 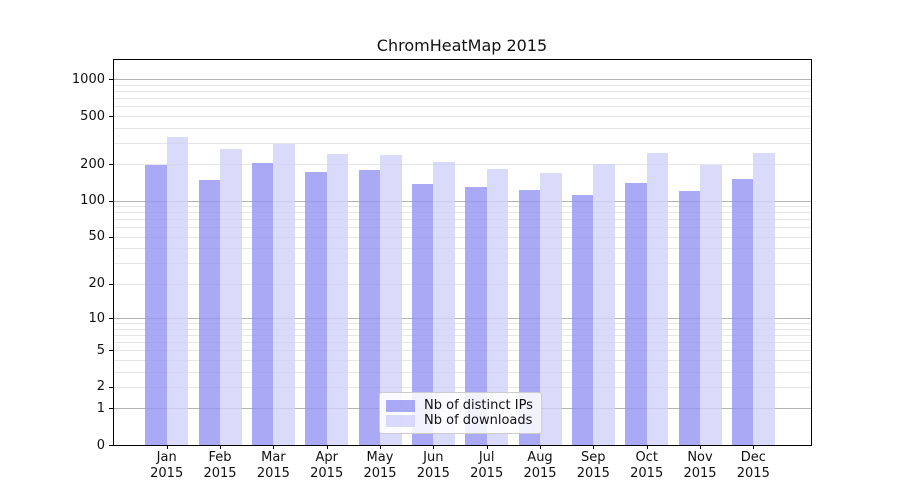 What do you see at coordinates (380, 465) in the screenshot?
I see `x-tick-label-may: May 2015` at bounding box center [380, 465].